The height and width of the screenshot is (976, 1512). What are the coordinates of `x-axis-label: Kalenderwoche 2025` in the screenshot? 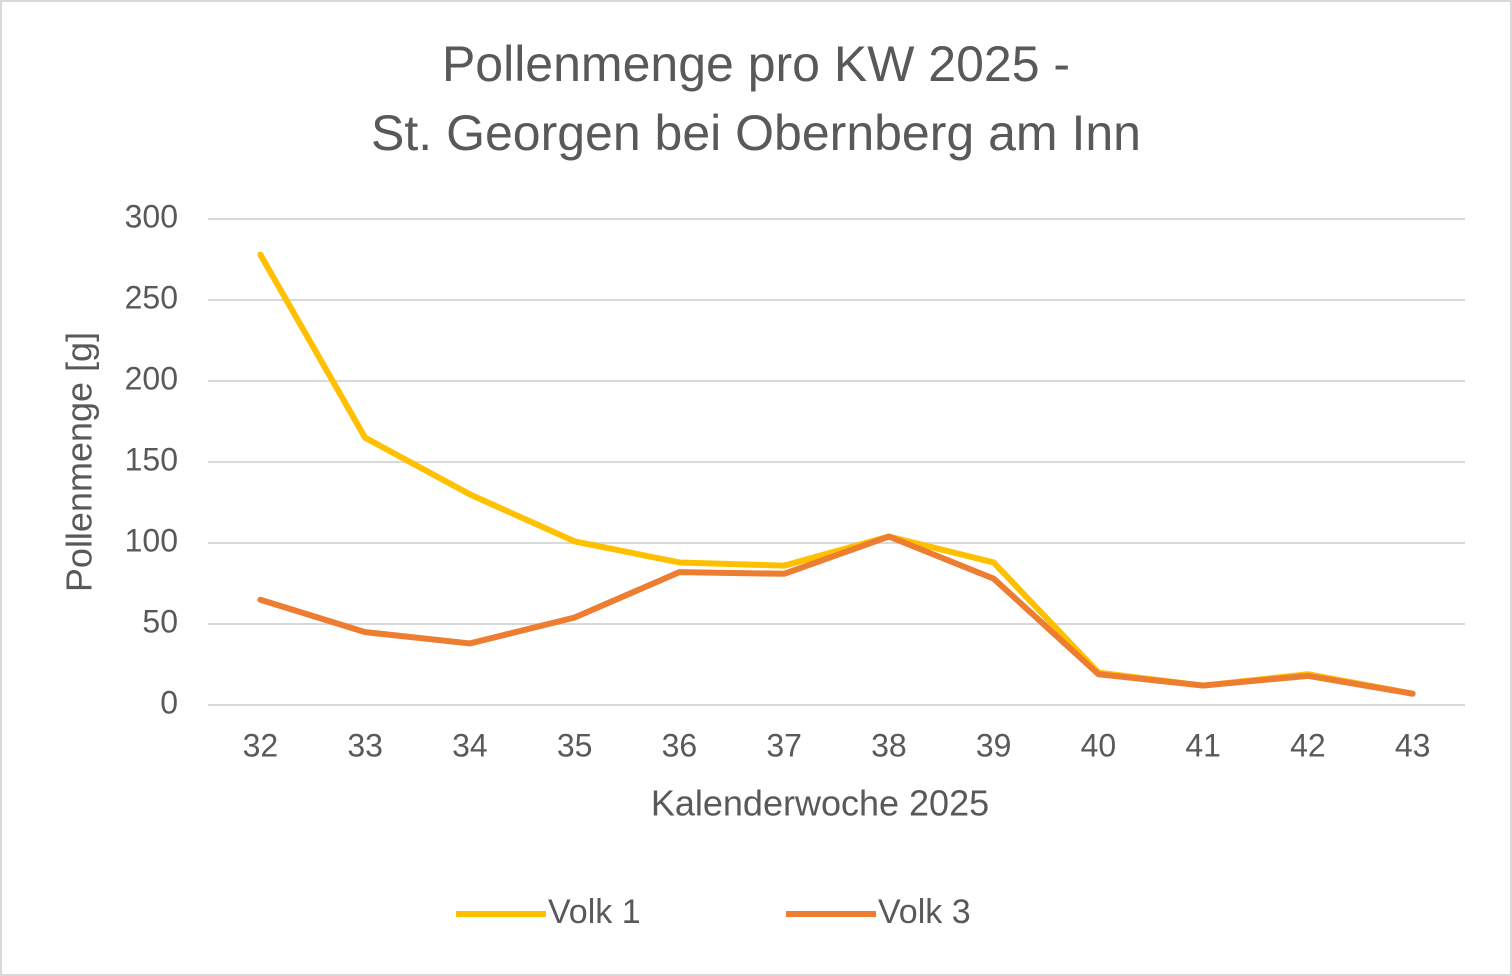 It's located at (820, 803).